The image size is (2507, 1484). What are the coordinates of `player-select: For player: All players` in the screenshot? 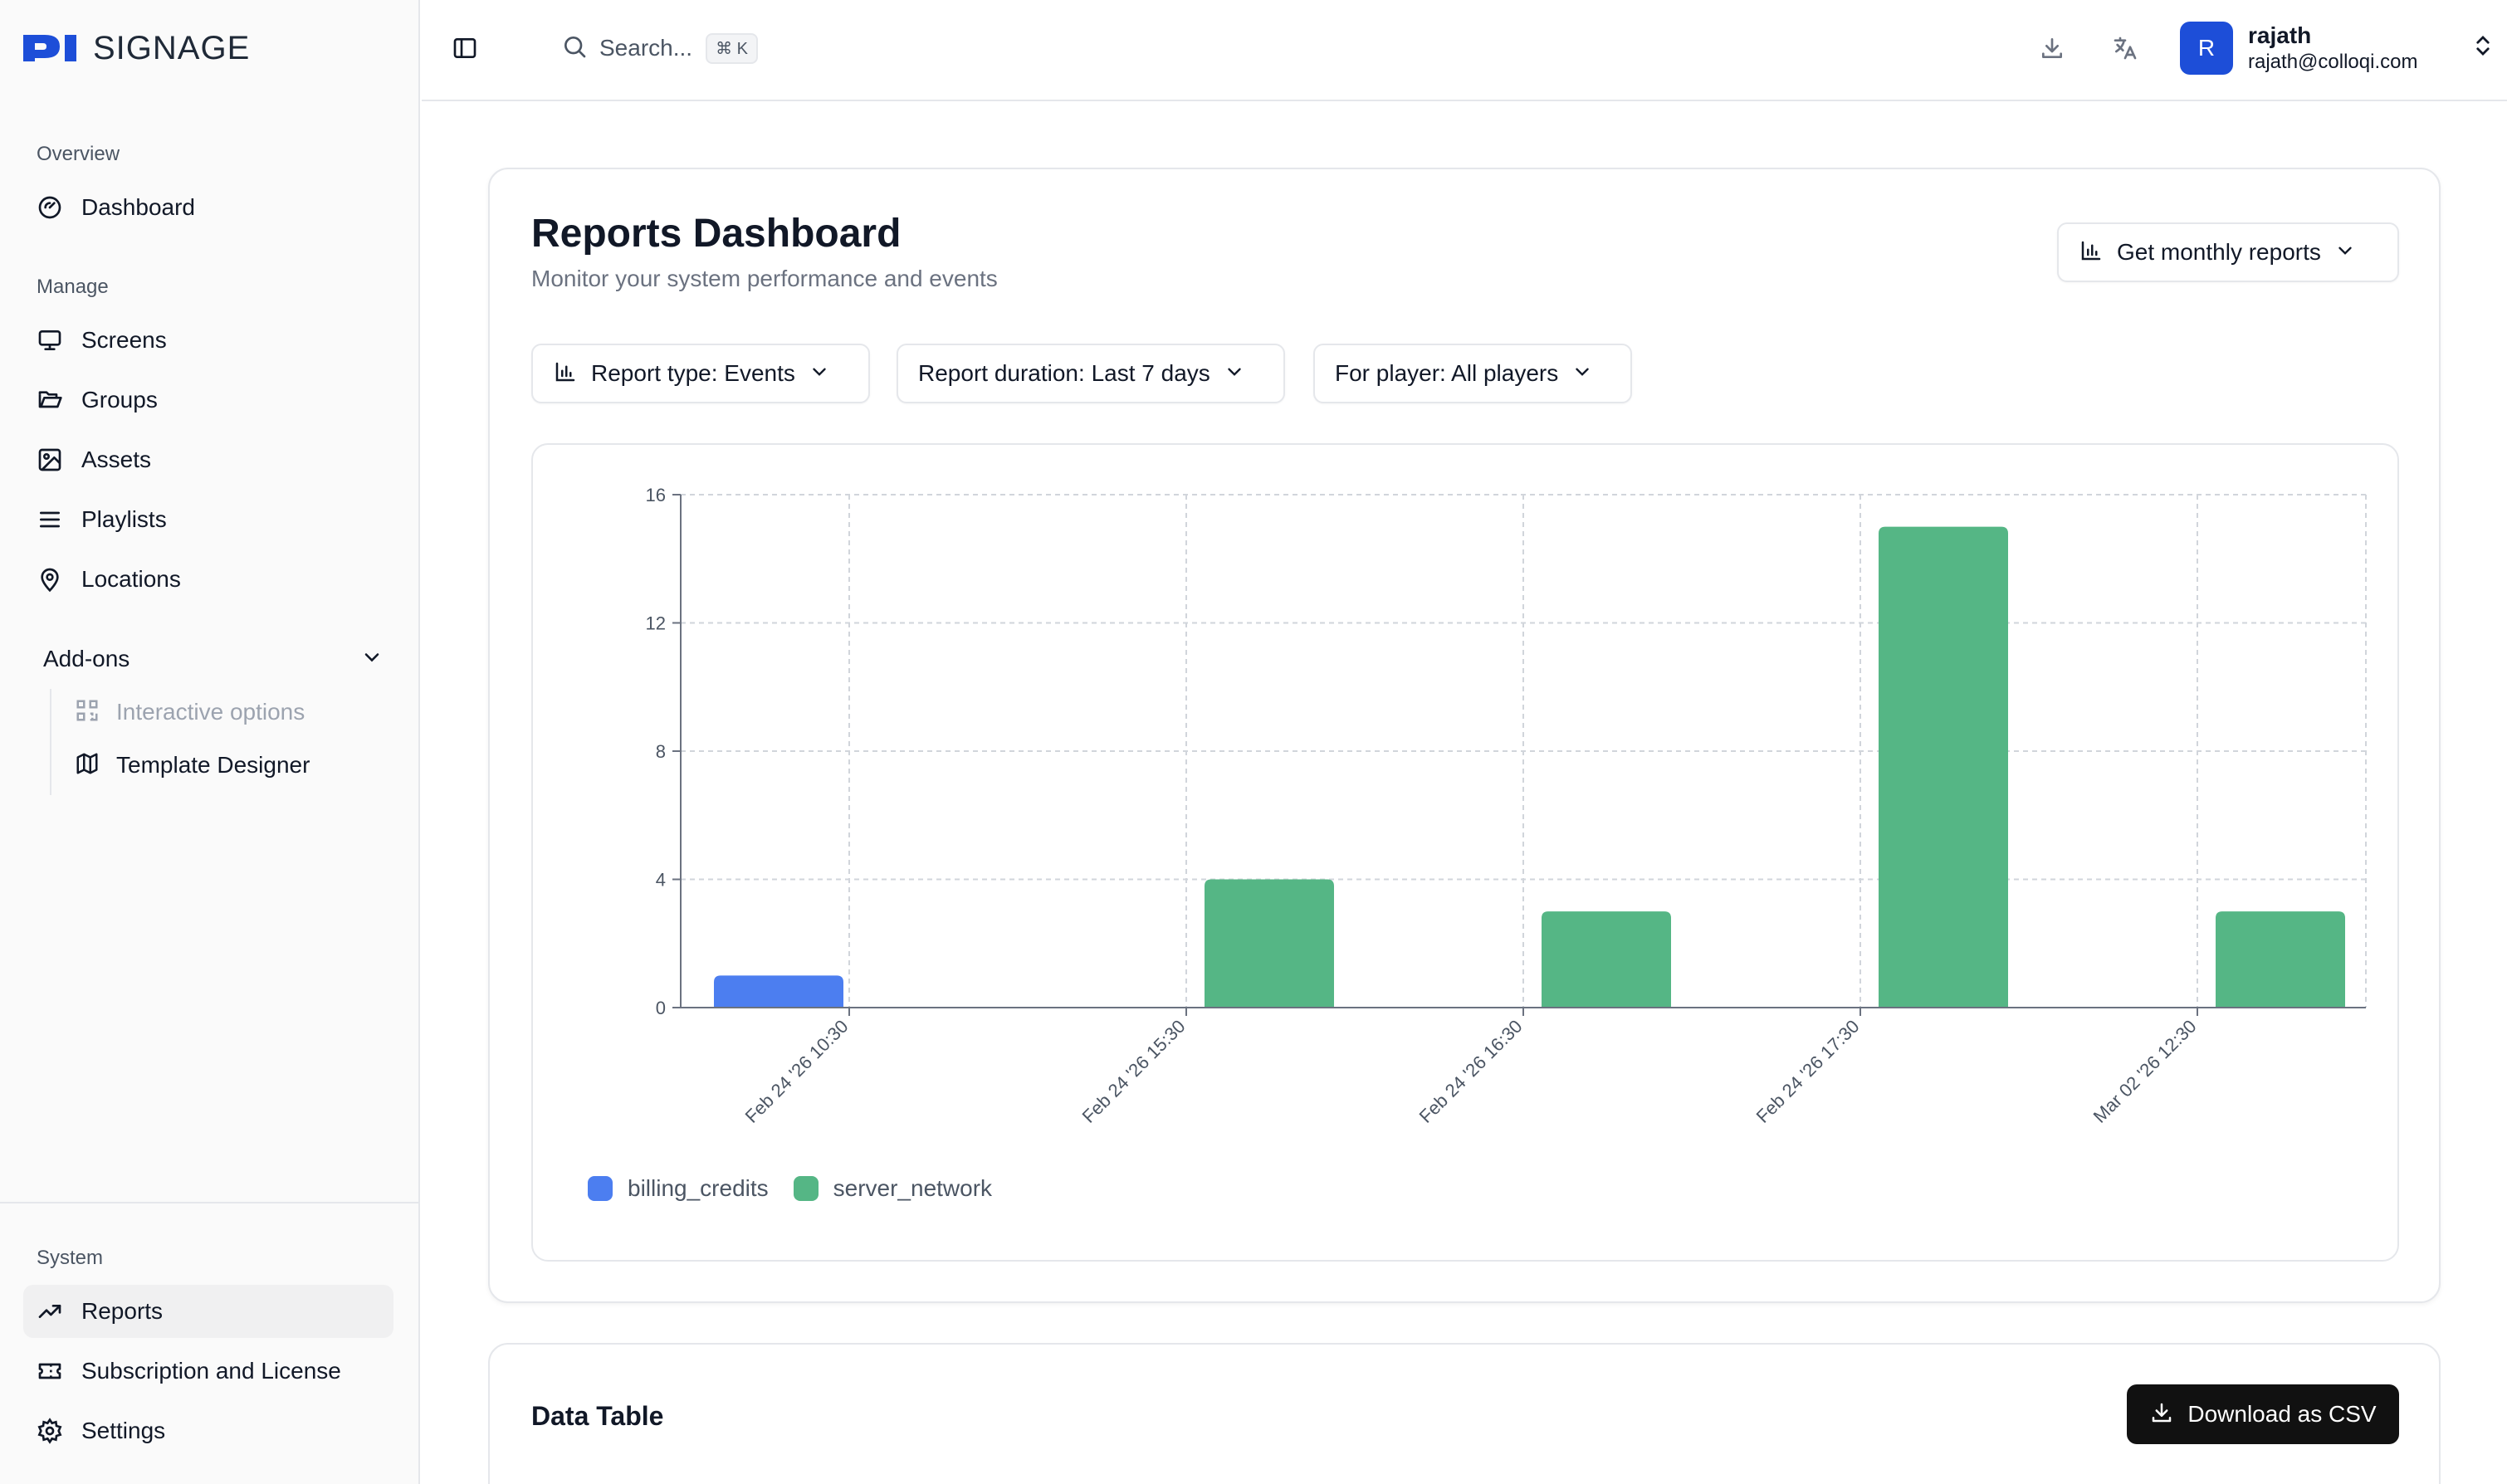 It's located at (1472, 373).